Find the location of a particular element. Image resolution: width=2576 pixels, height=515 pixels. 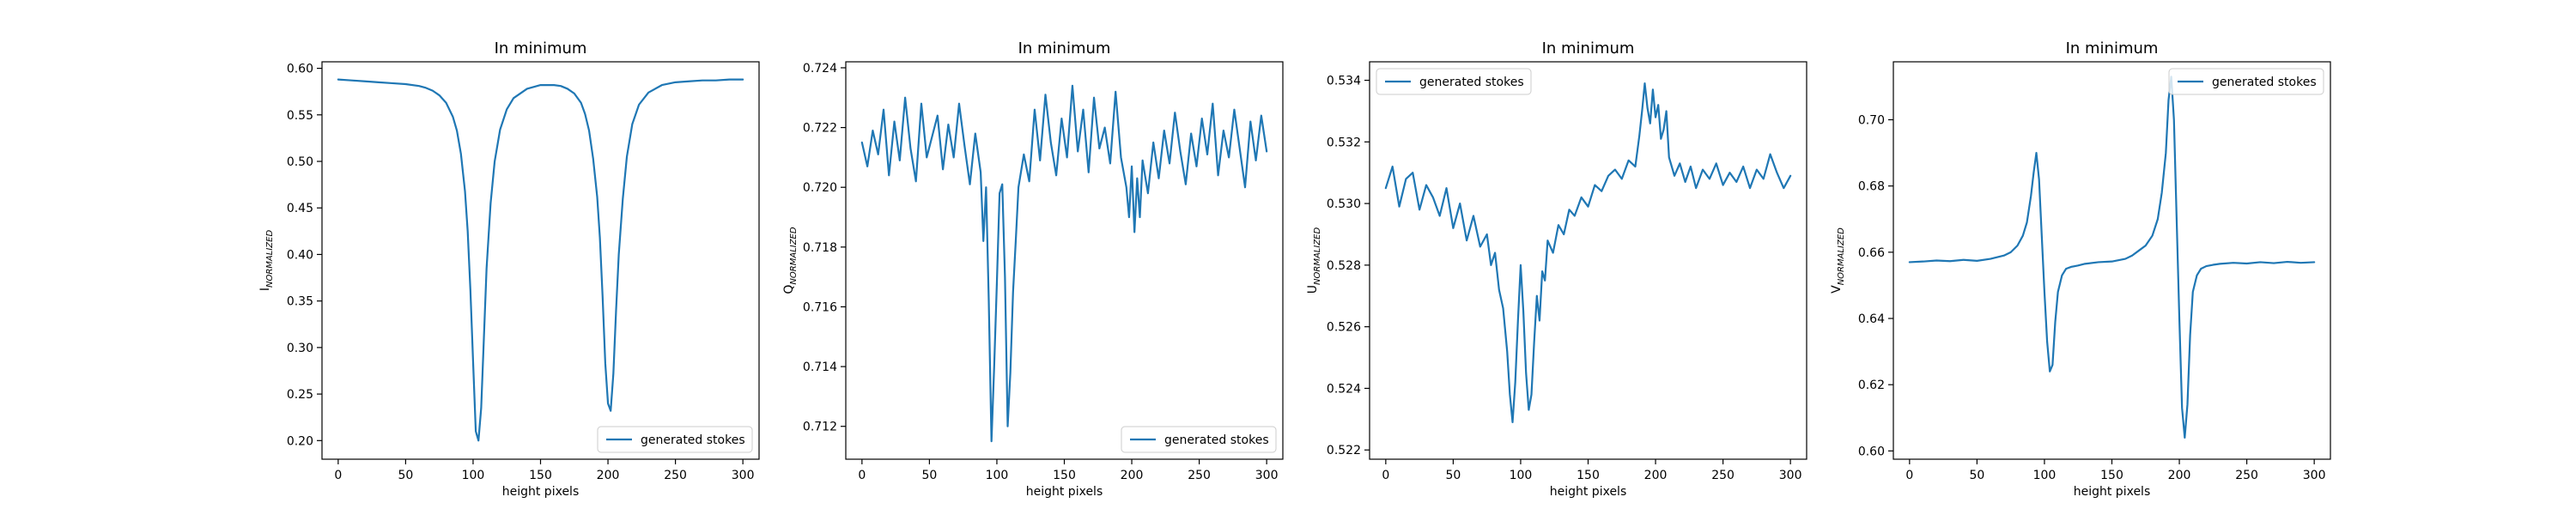

y-tick-label: 0.716 is located at coordinates (820, 307).